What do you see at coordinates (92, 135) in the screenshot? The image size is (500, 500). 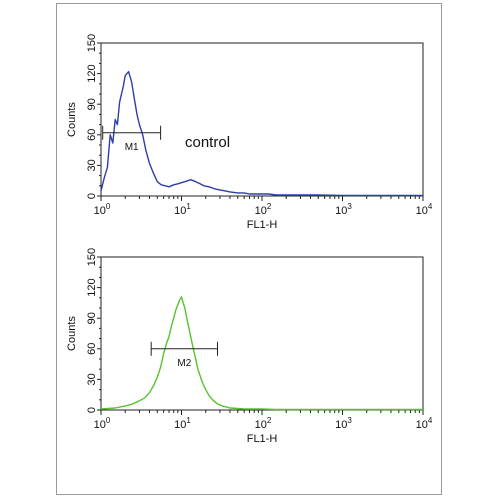 I see `panel1-y-tick-label: 60` at bounding box center [92, 135].